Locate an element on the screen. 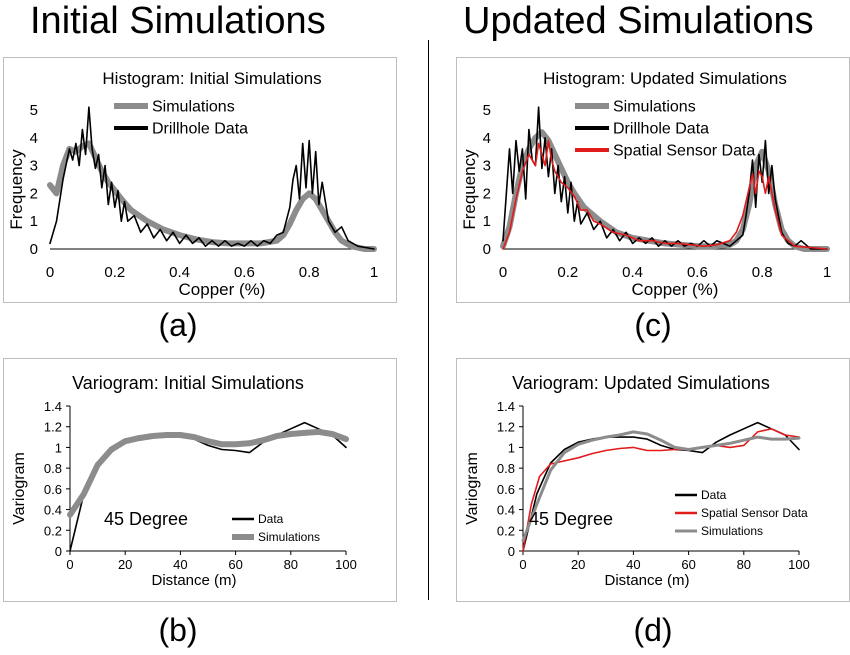  center-divider is located at coordinates (428, 320).